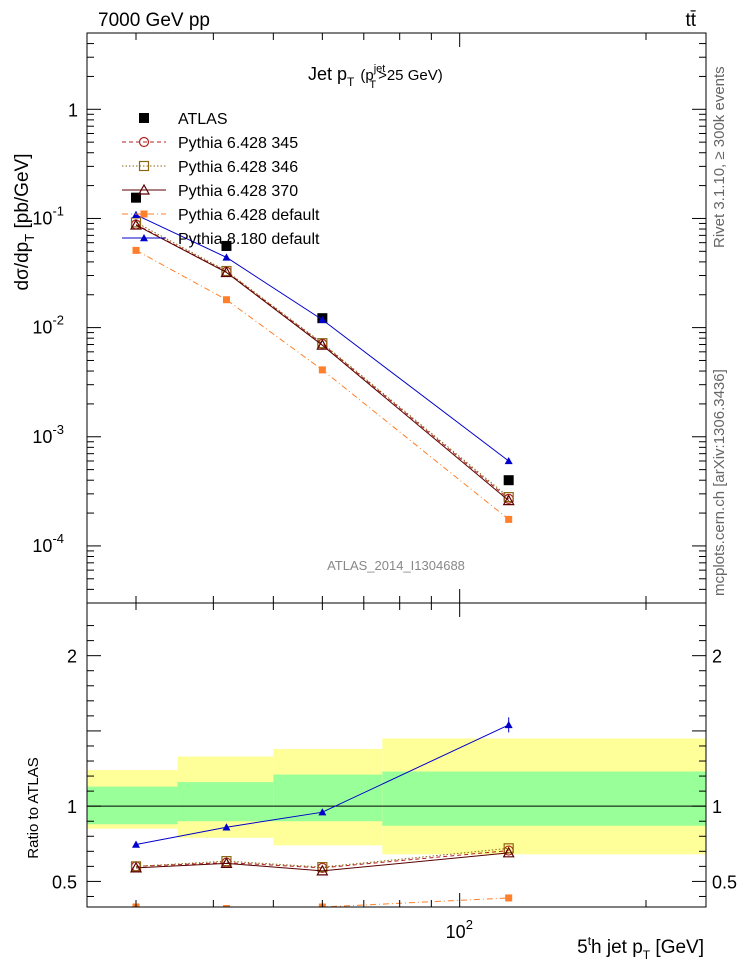 This screenshot has height=977, width=746. I want to click on legend-marker-pydefault, so click(144, 214).